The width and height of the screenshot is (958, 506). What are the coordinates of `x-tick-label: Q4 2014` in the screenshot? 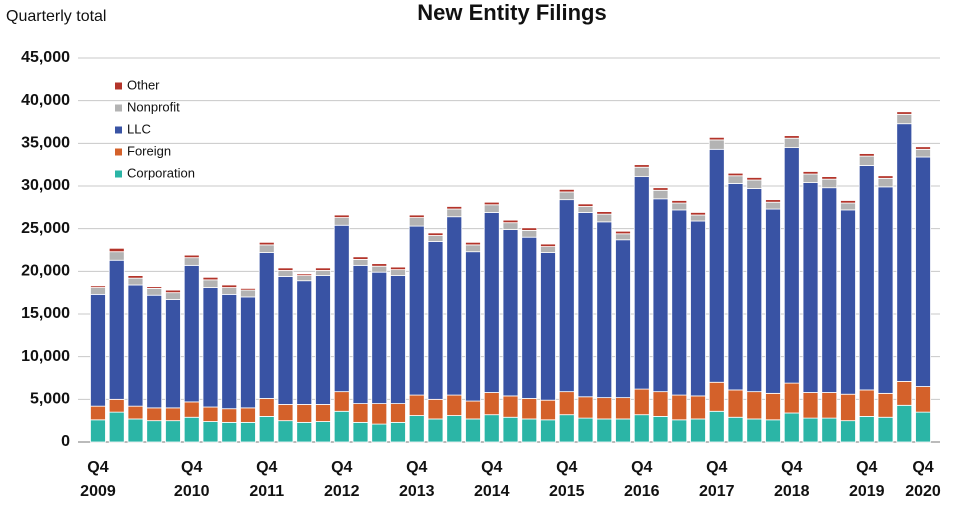 It's located at (491, 479).